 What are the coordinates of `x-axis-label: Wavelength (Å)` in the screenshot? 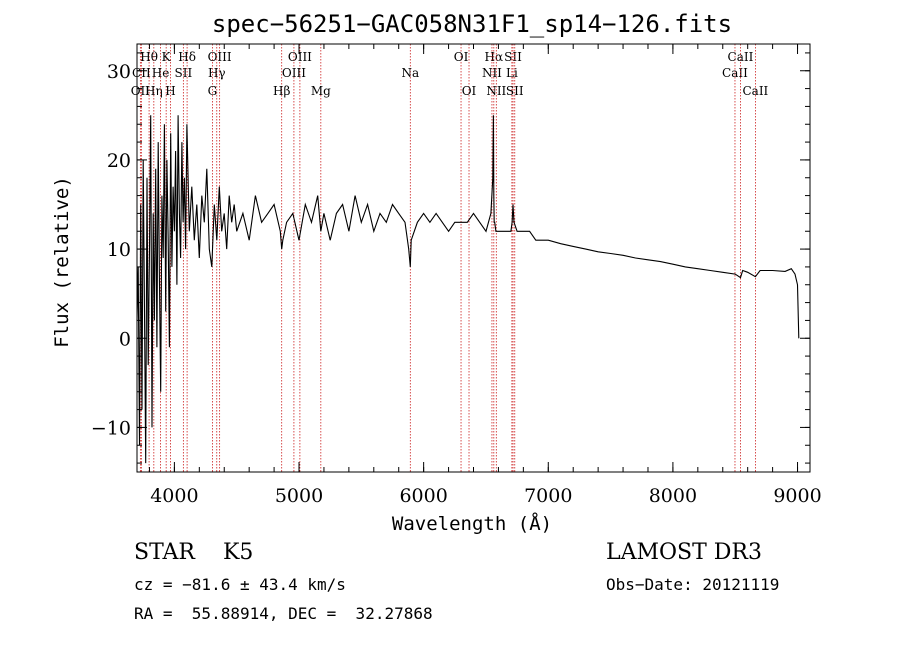 It's located at (472, 523).